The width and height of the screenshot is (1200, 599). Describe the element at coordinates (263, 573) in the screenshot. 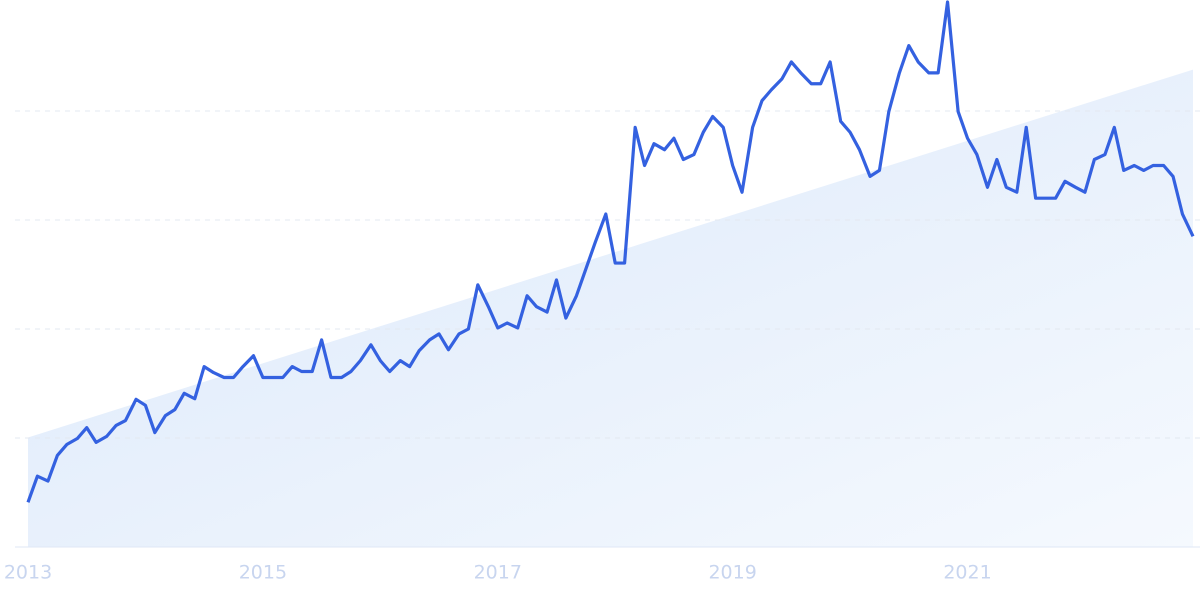

I see `x-tick-label: 2015` at that location.